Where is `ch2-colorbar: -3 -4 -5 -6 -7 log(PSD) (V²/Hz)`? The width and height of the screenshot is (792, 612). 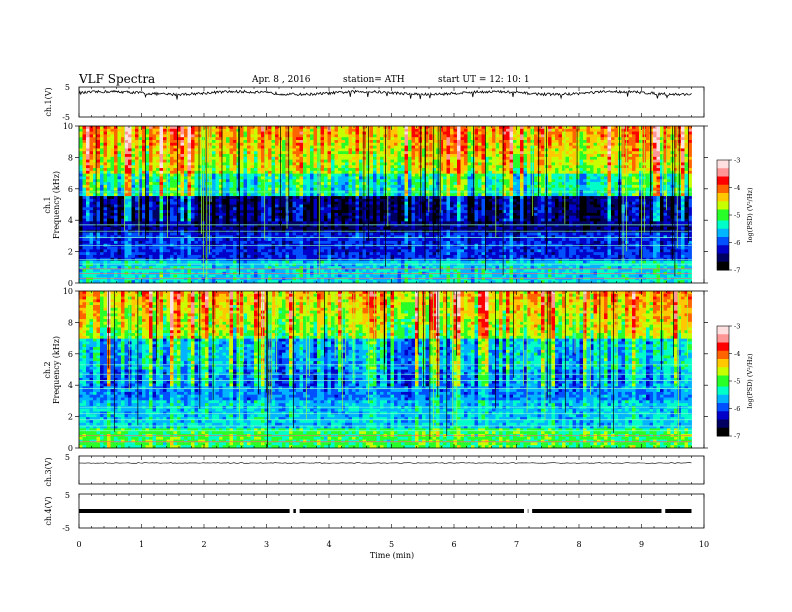 ch2-colorbar: -3 -4 -5 -6 -7 log(PSD) (V²/Hz) is located at coordinates (735, 382).